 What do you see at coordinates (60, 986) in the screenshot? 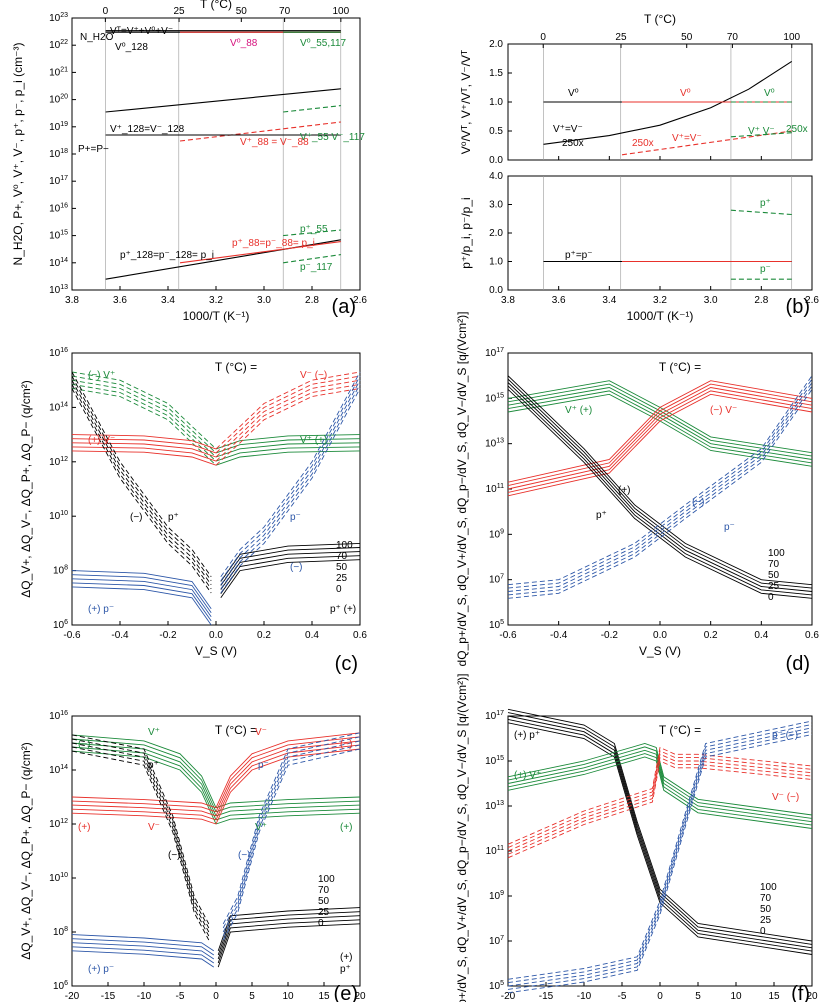
I see `panel-e-ytick-label: 10⁶` at bounding box center [60, 986].